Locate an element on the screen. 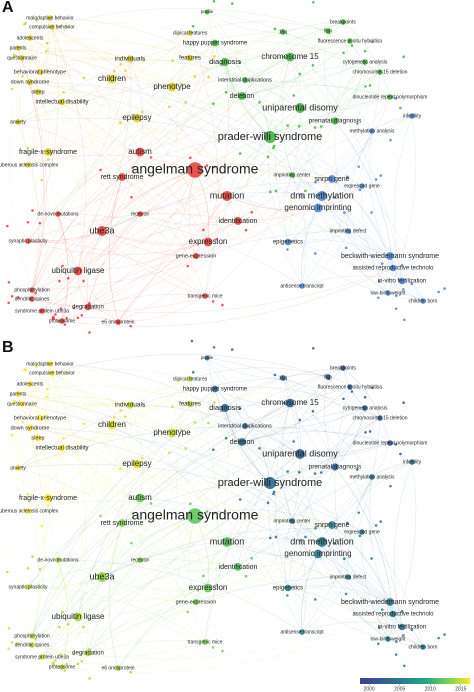 The height and width of the screenshot is (692, 474). node-label: in-vitro fertilization is located at coordinates (402, 282).